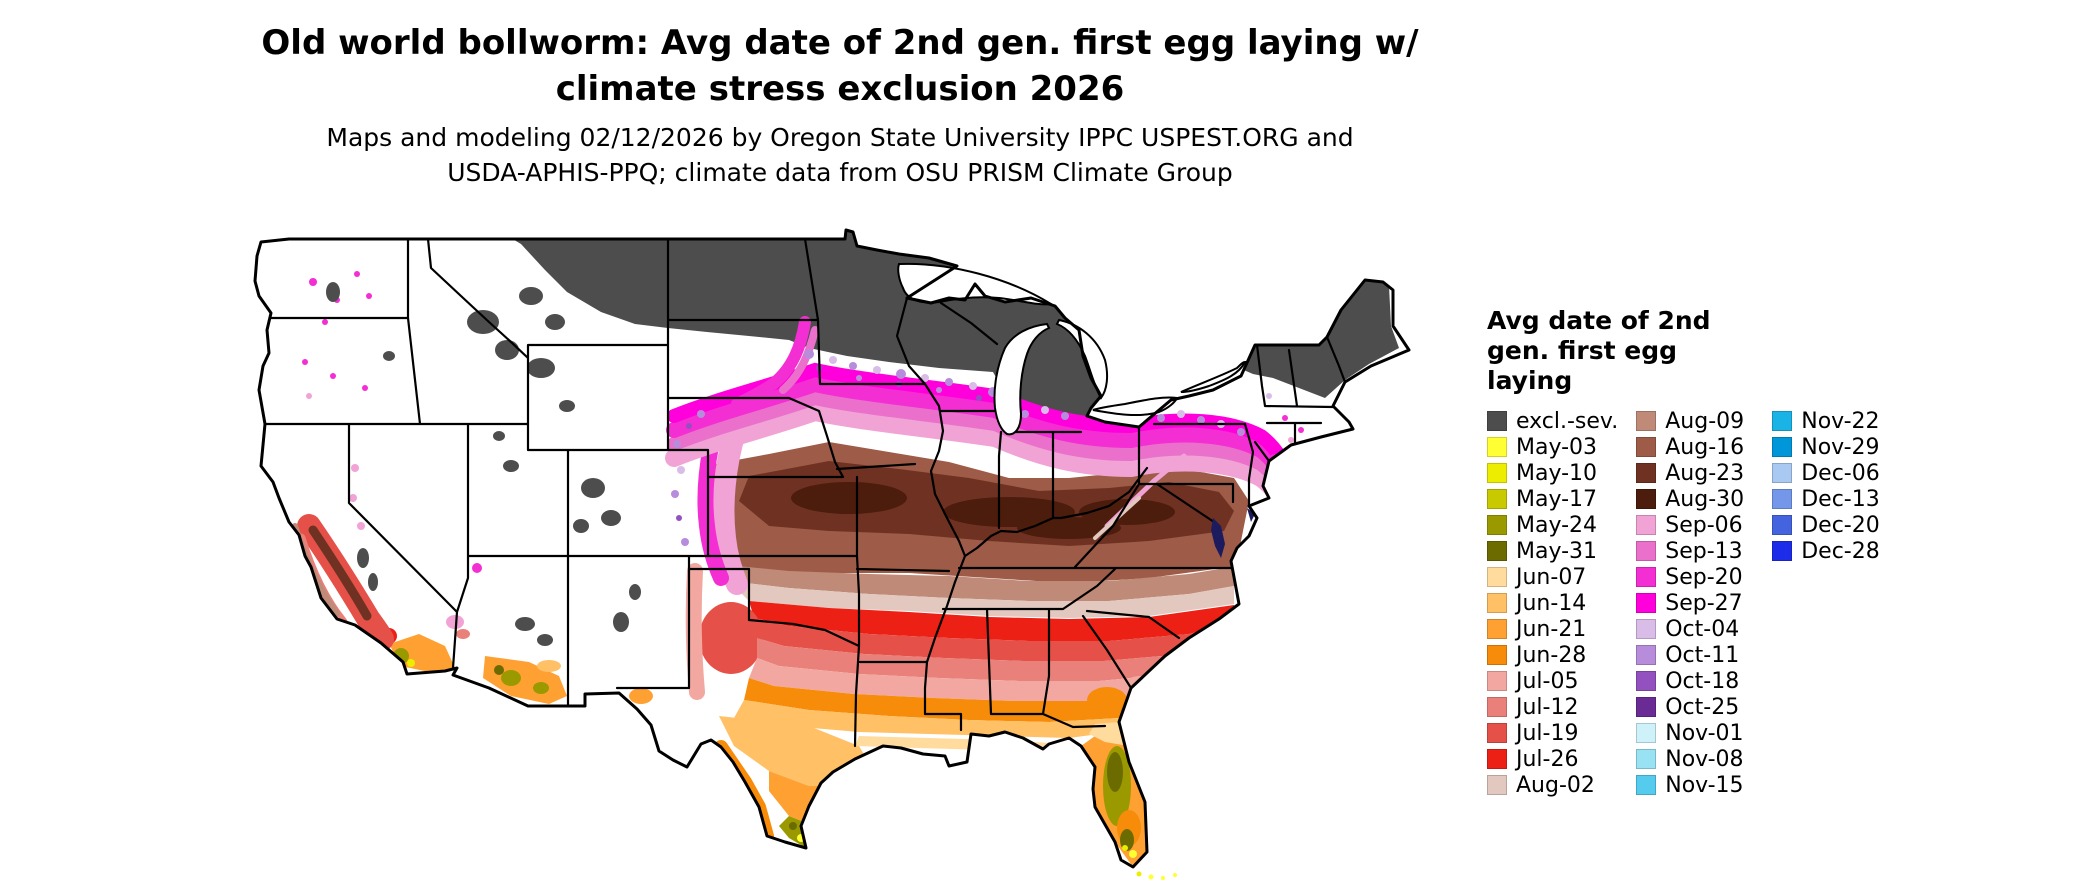 The width and height of the screenshot is (2100, 892). What do you see at coordinates (1702, 629) in the screenshot?
I see `legend-entry-label: Oct-04` at bounding box center [1702, 629].